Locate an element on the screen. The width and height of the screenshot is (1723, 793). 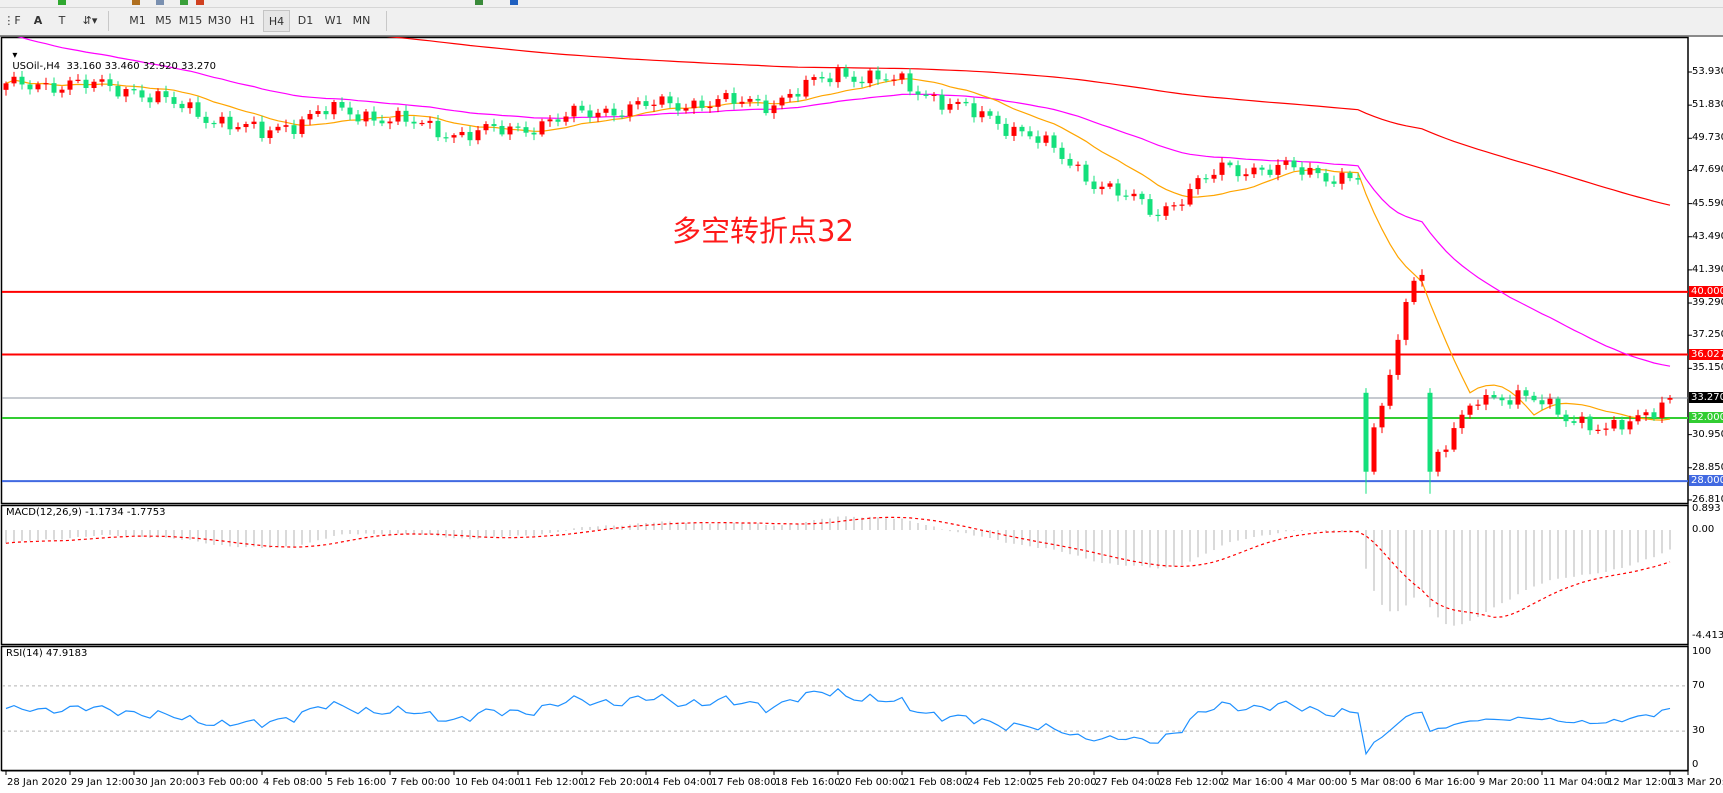
time-axis-label: 6 Mar 16:00 is located at coordinates (1445, 782).